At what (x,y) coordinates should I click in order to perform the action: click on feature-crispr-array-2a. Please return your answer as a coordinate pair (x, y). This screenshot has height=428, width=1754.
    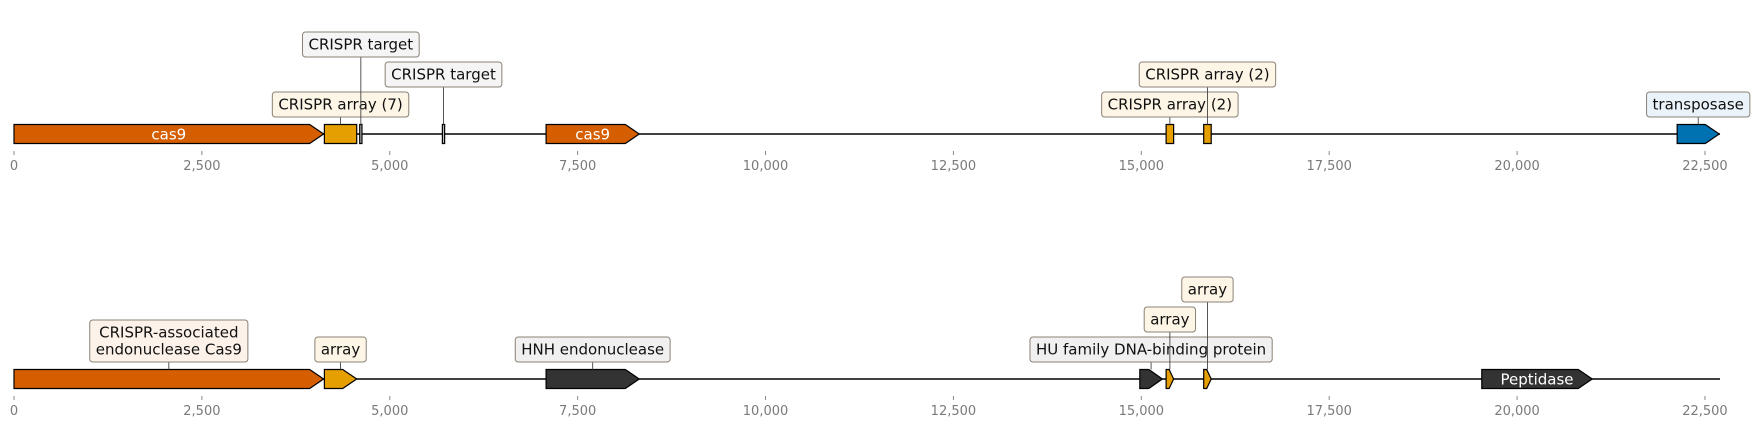
    Looking at the image, I should click on (1170, 134).